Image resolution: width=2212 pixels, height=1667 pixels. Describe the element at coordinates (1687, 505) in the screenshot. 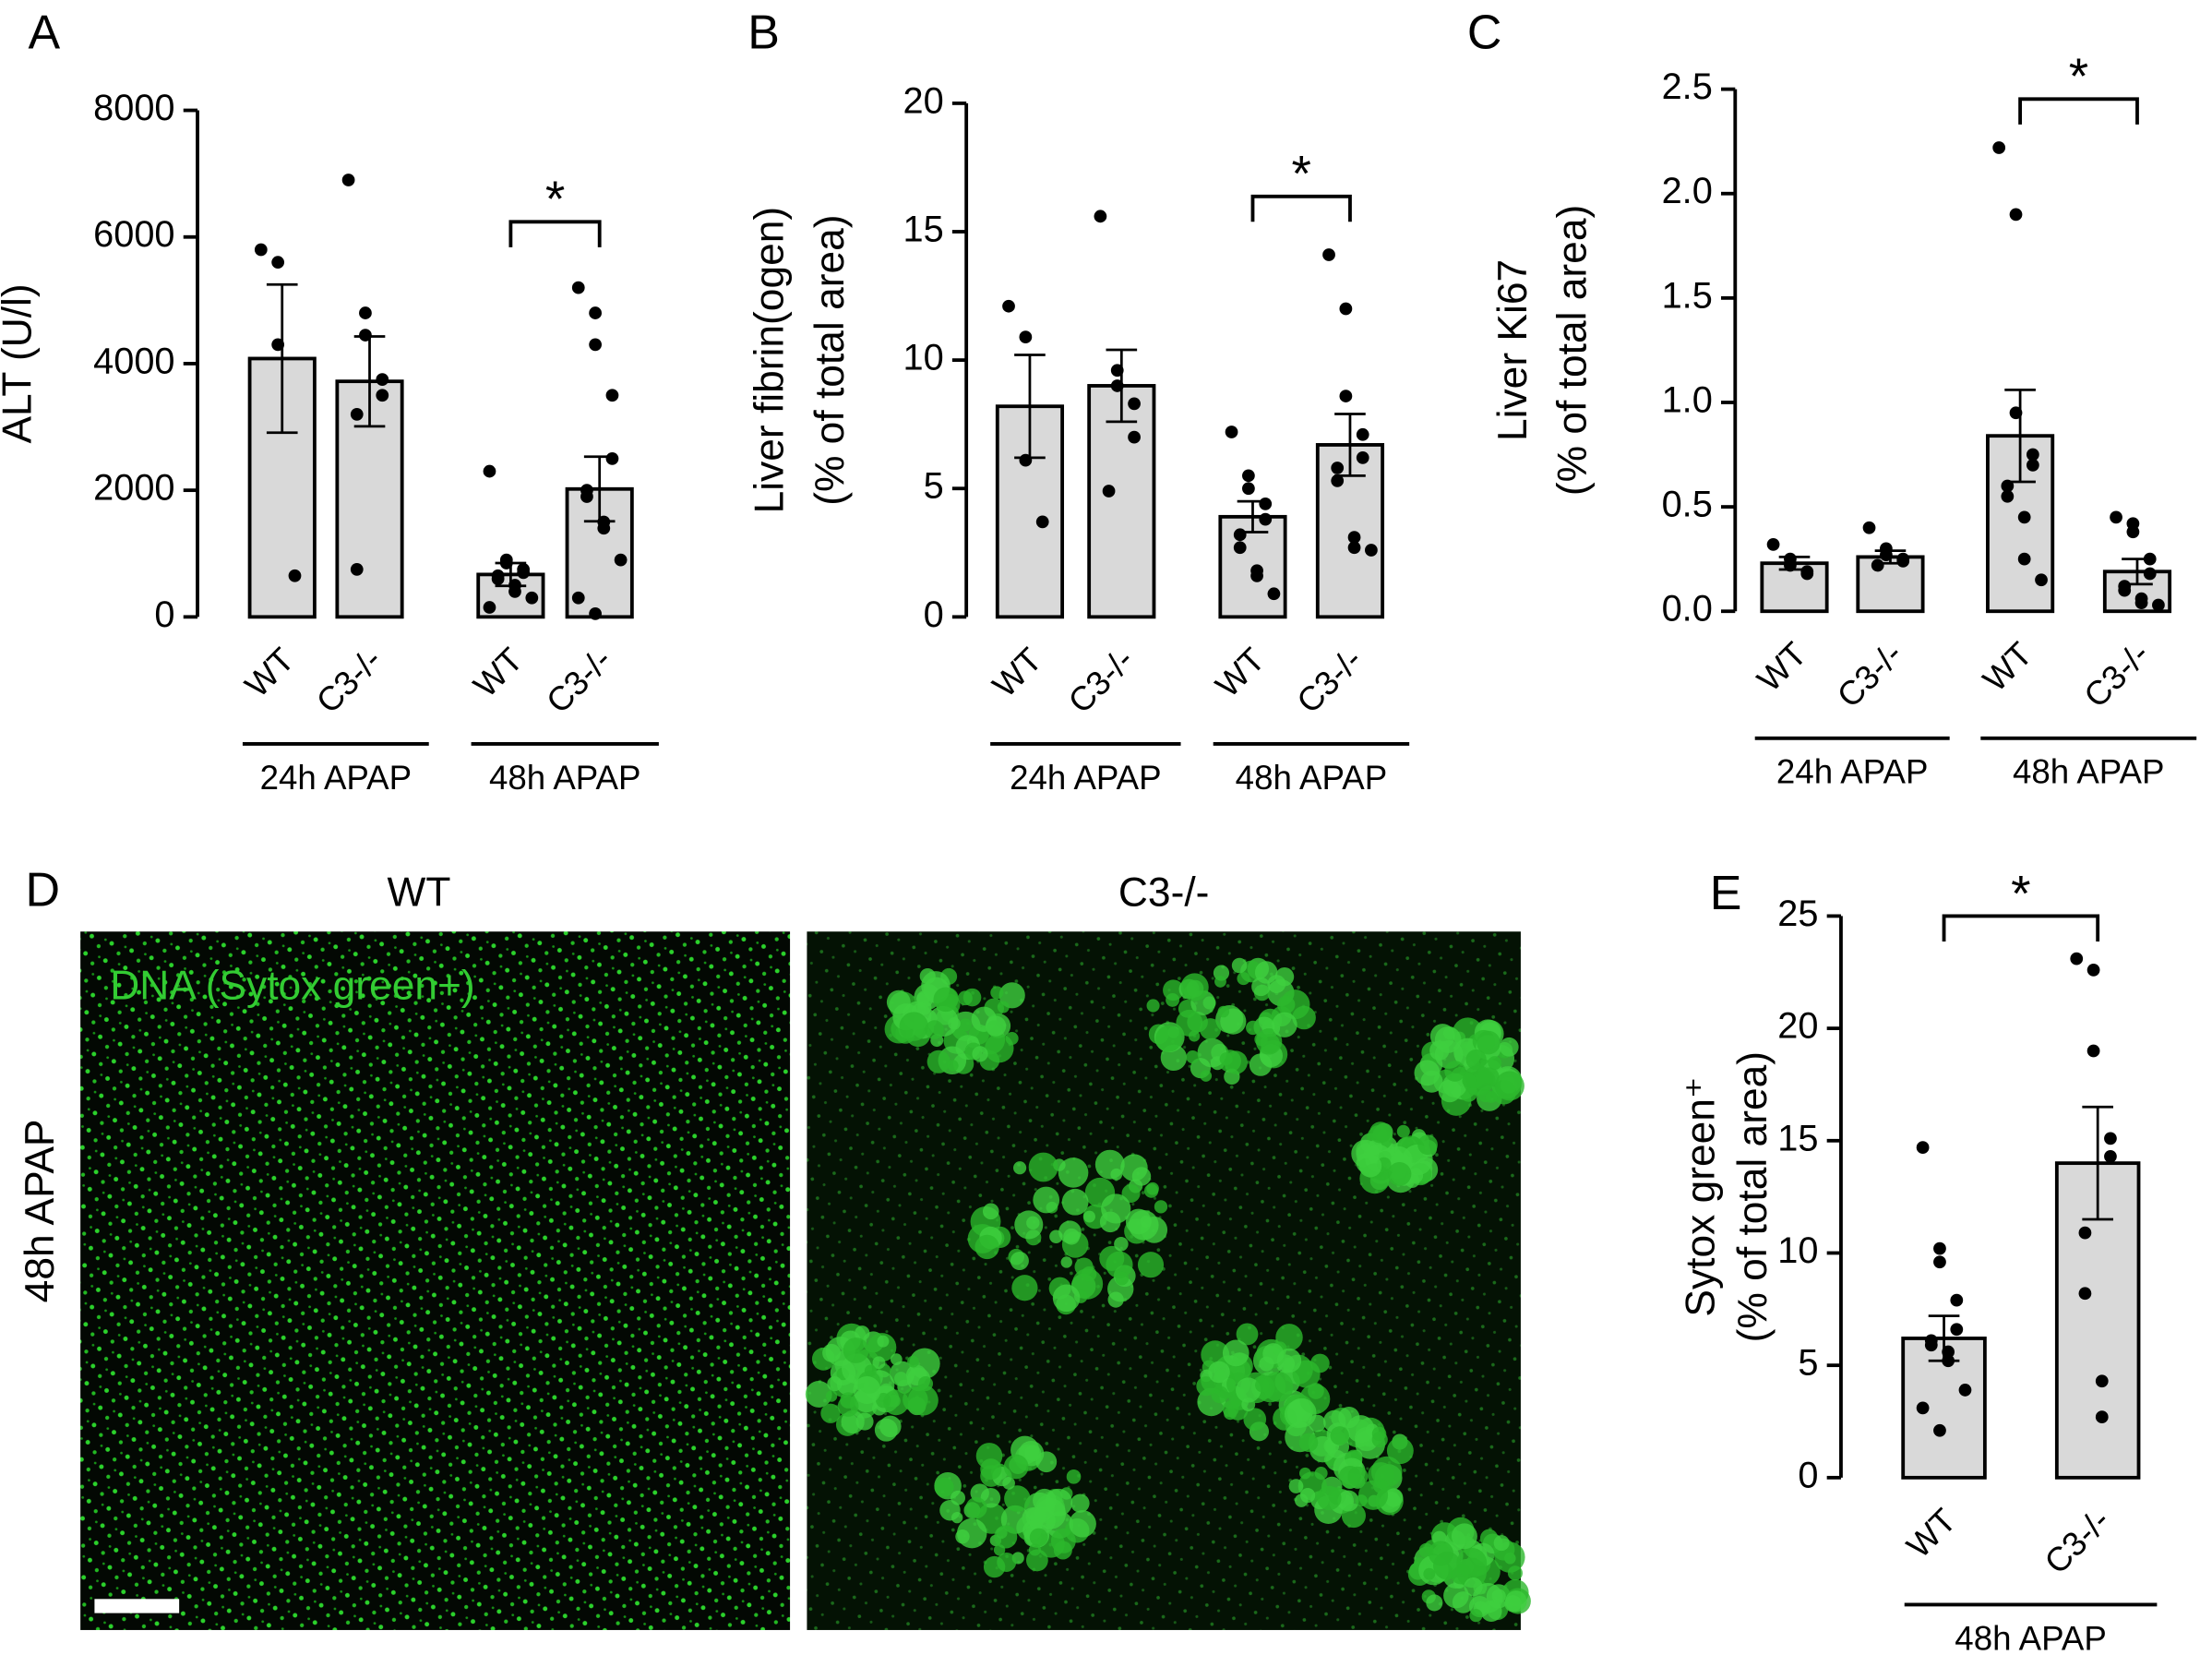

I see `y-tick-label: 0.5` at that location.